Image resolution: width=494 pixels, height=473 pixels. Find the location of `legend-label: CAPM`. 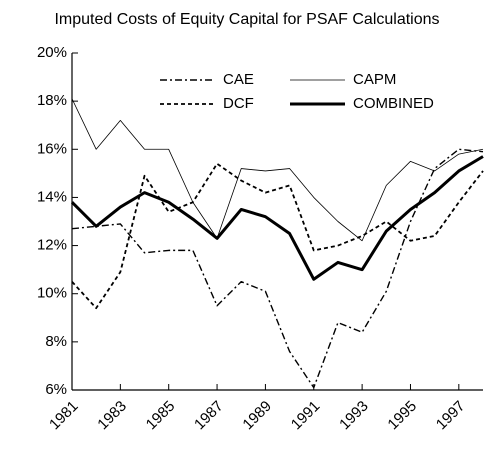

legend-label: CAPM is located at coordinates (374, 79).